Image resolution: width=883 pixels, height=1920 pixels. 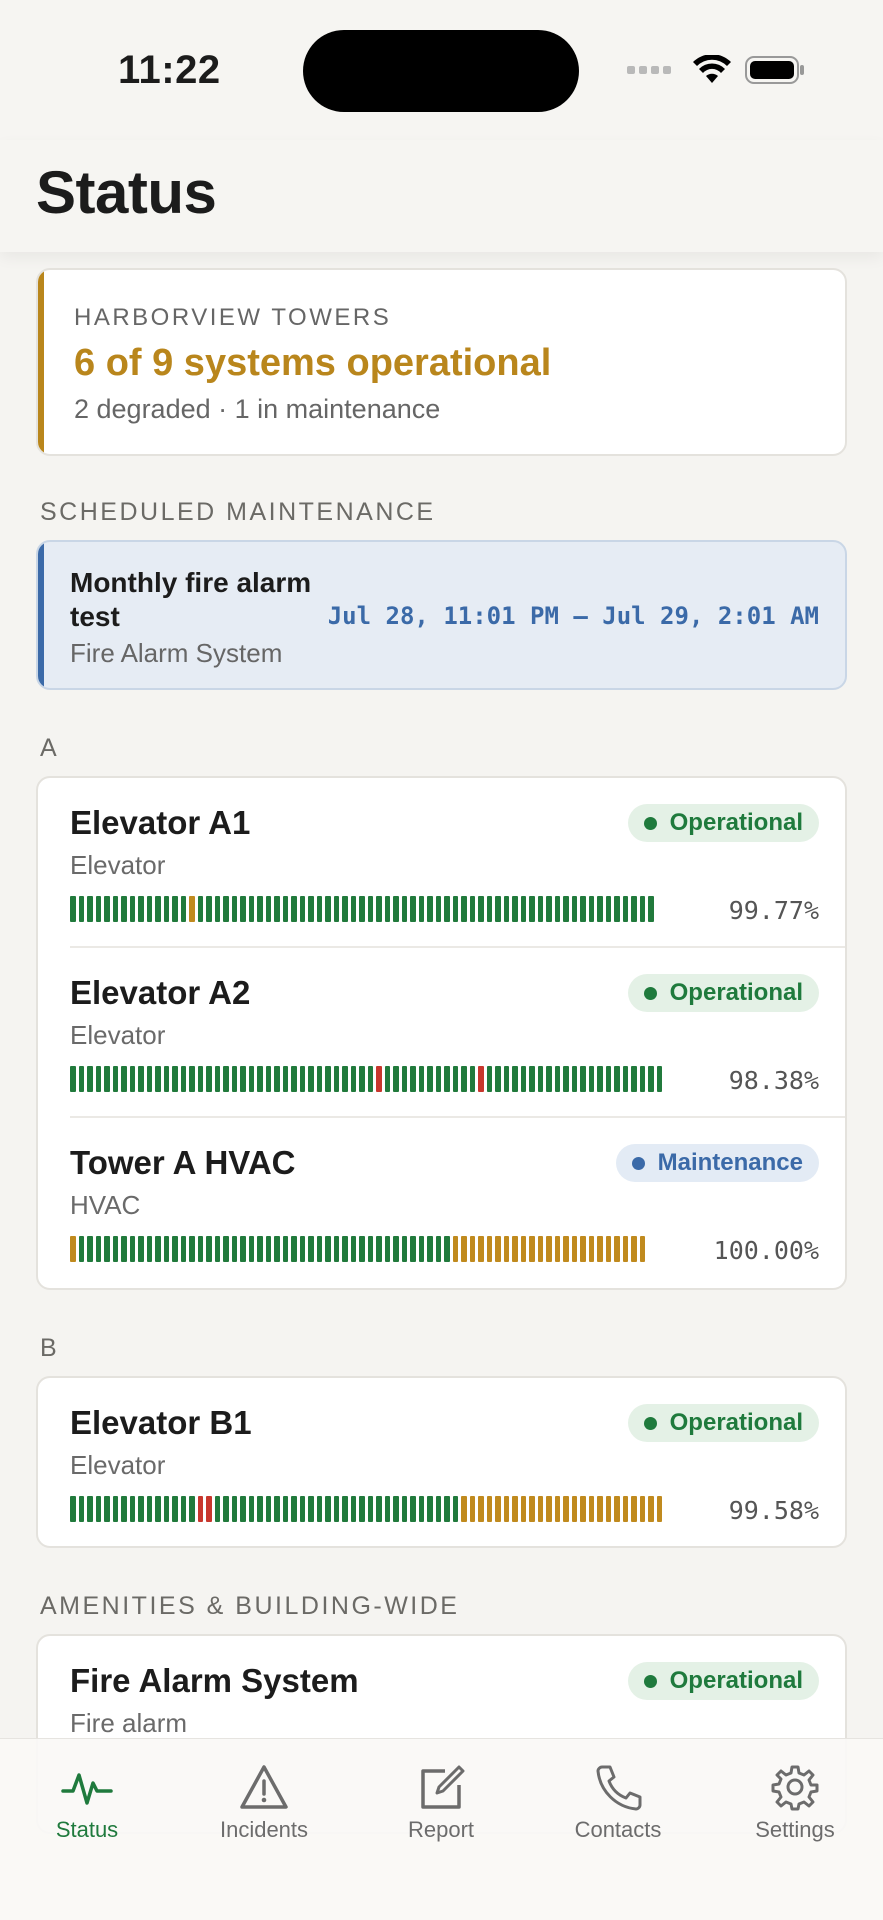 What do you see at coordinates (250, 1606) in the screenshot?
I see `section-label-amenities: AMENITIES & BUILDING-WIDE` at bounding box center [250, 1606].